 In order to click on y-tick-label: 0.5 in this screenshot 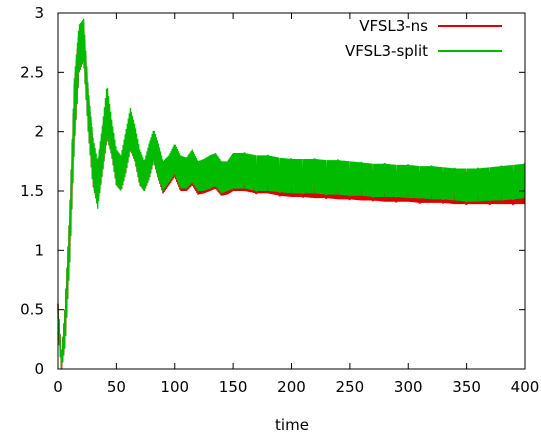, I will do `click(32, 310)`.